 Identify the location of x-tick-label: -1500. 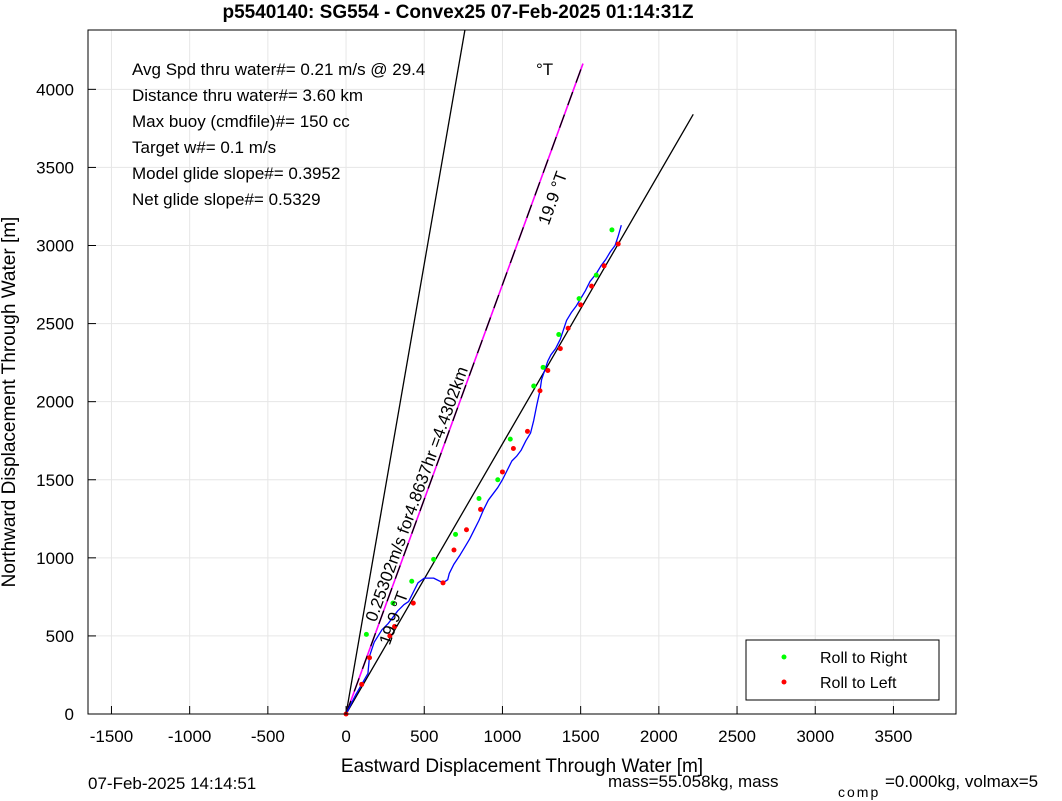
(111, 736).